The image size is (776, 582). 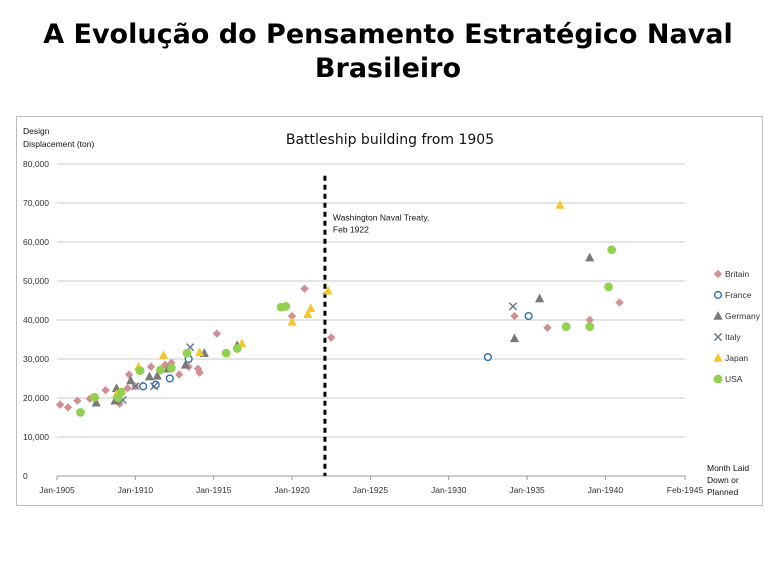 I want to click on legend-item-japan: Japan, so click(x=730, y=358).